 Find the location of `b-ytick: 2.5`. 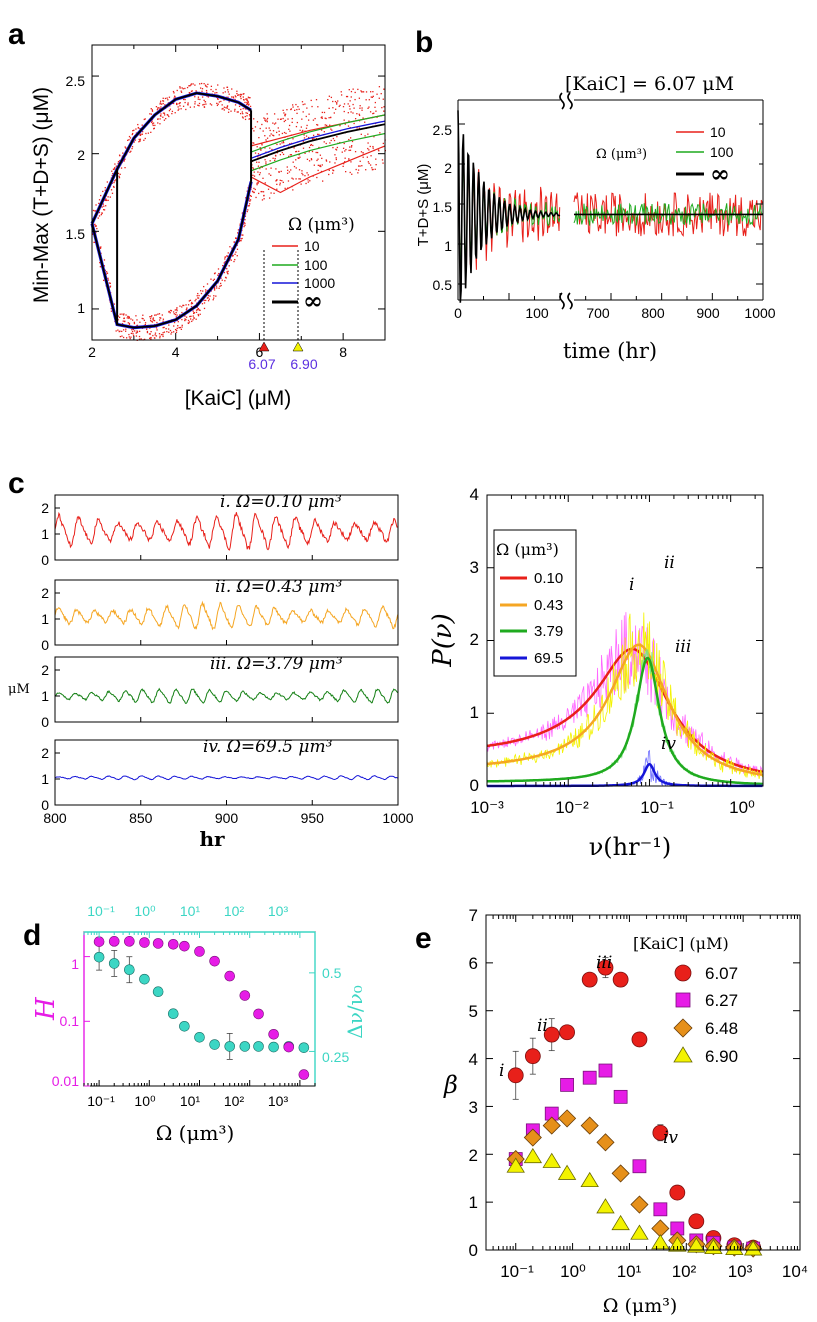

b-ytick: 2.5 is located at coordinates (443, 130).